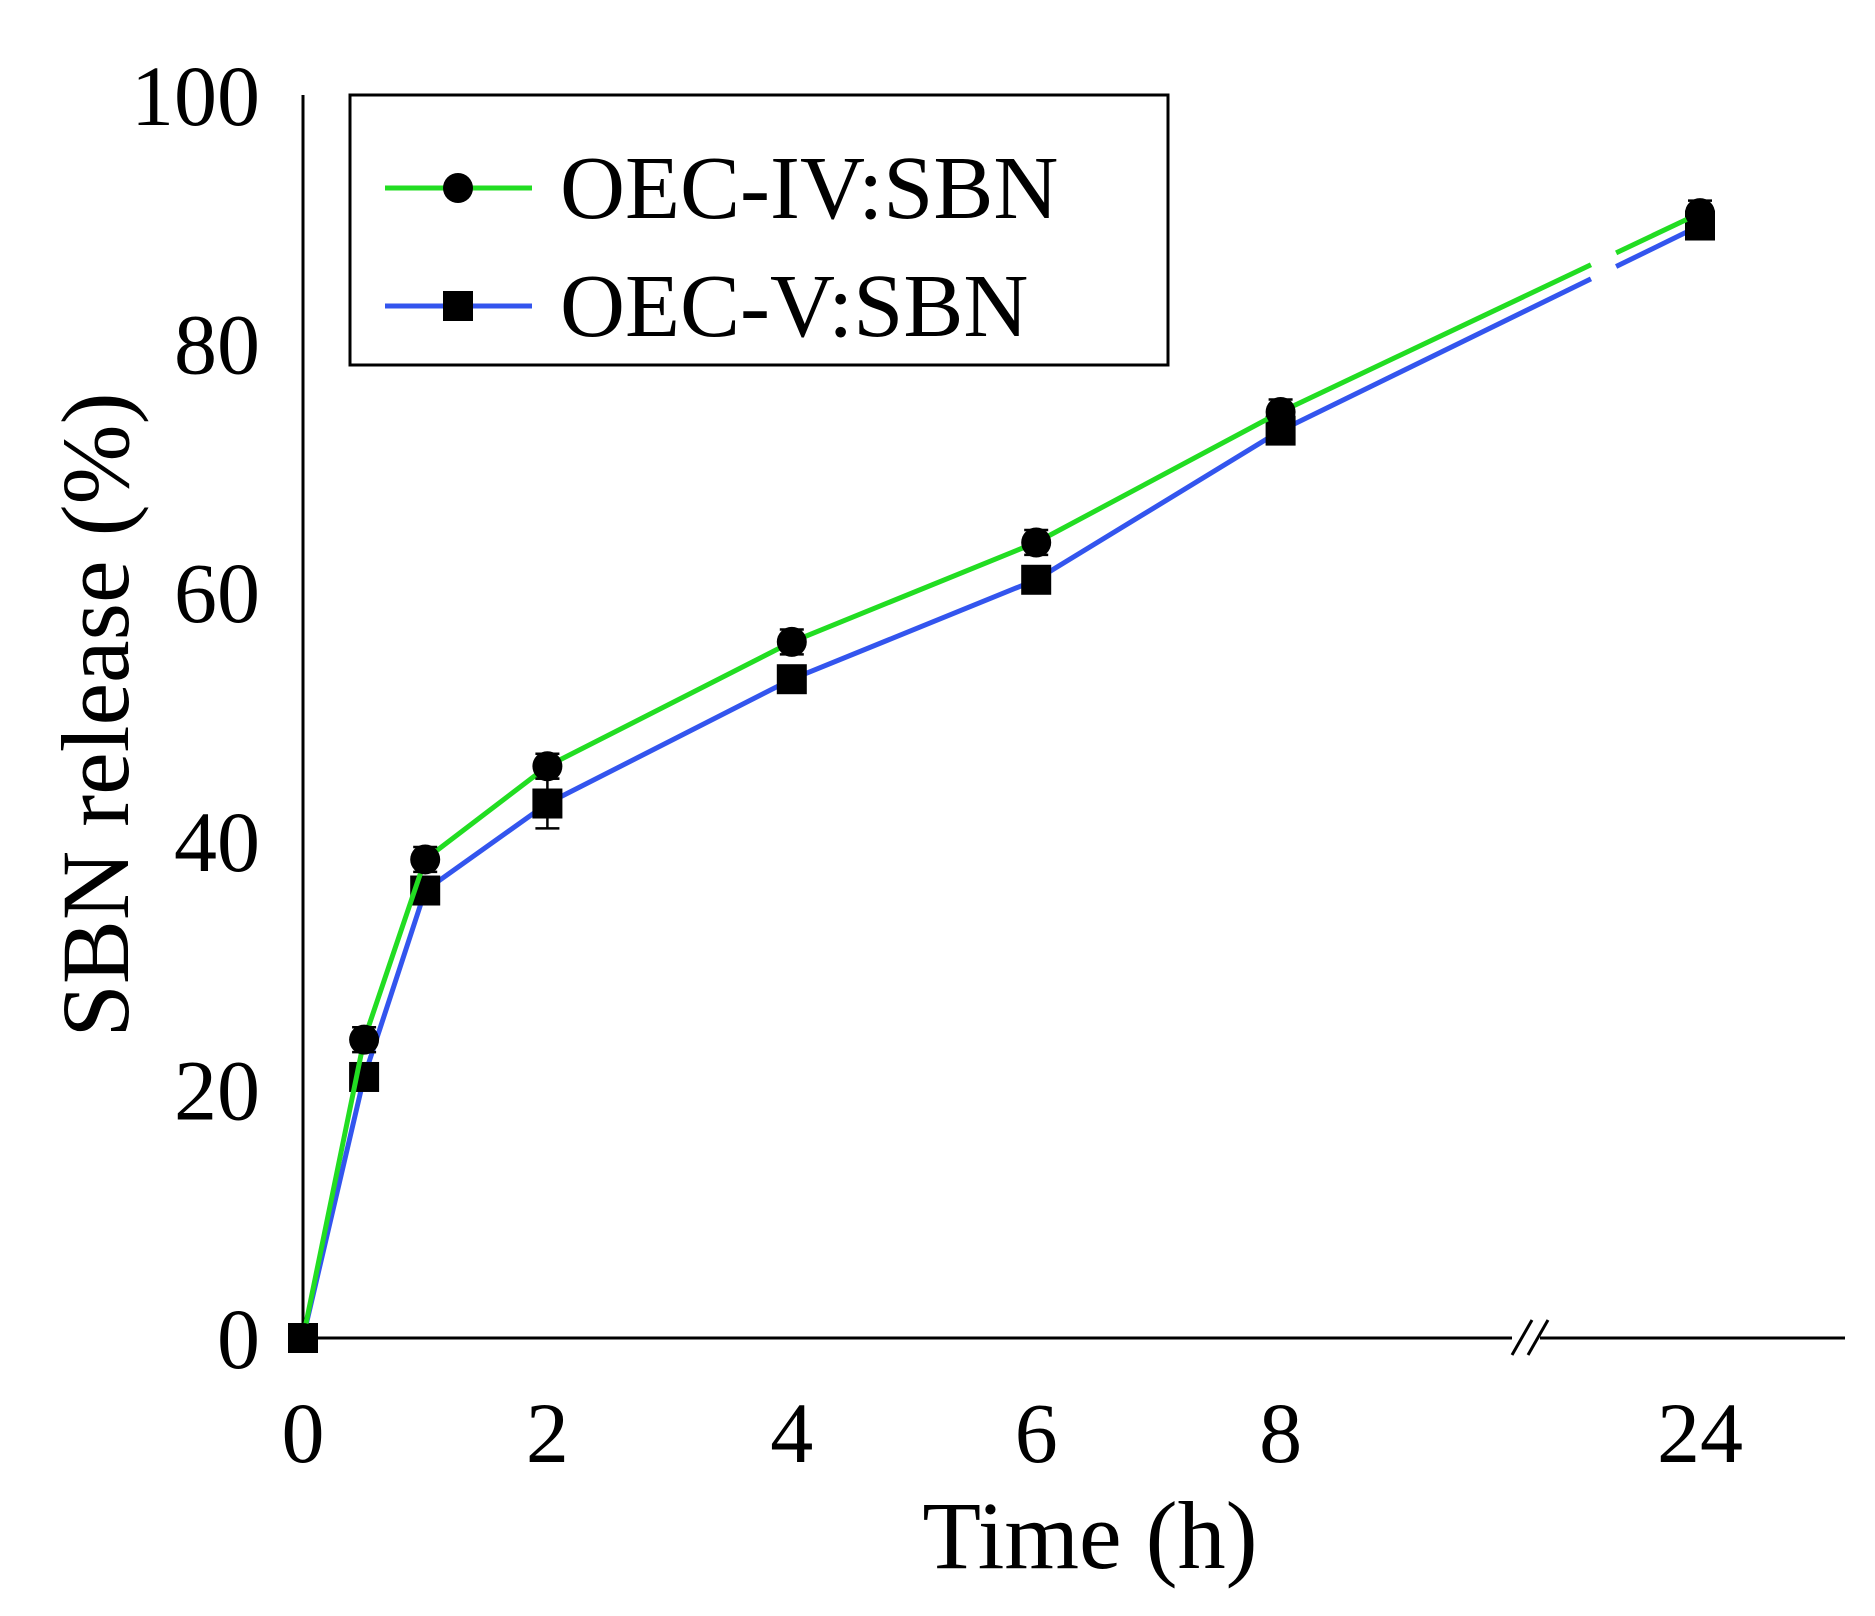 The image size is (1875, 1616). I want to click on legend-label: OEC-V:SBN, so click(794, 306).